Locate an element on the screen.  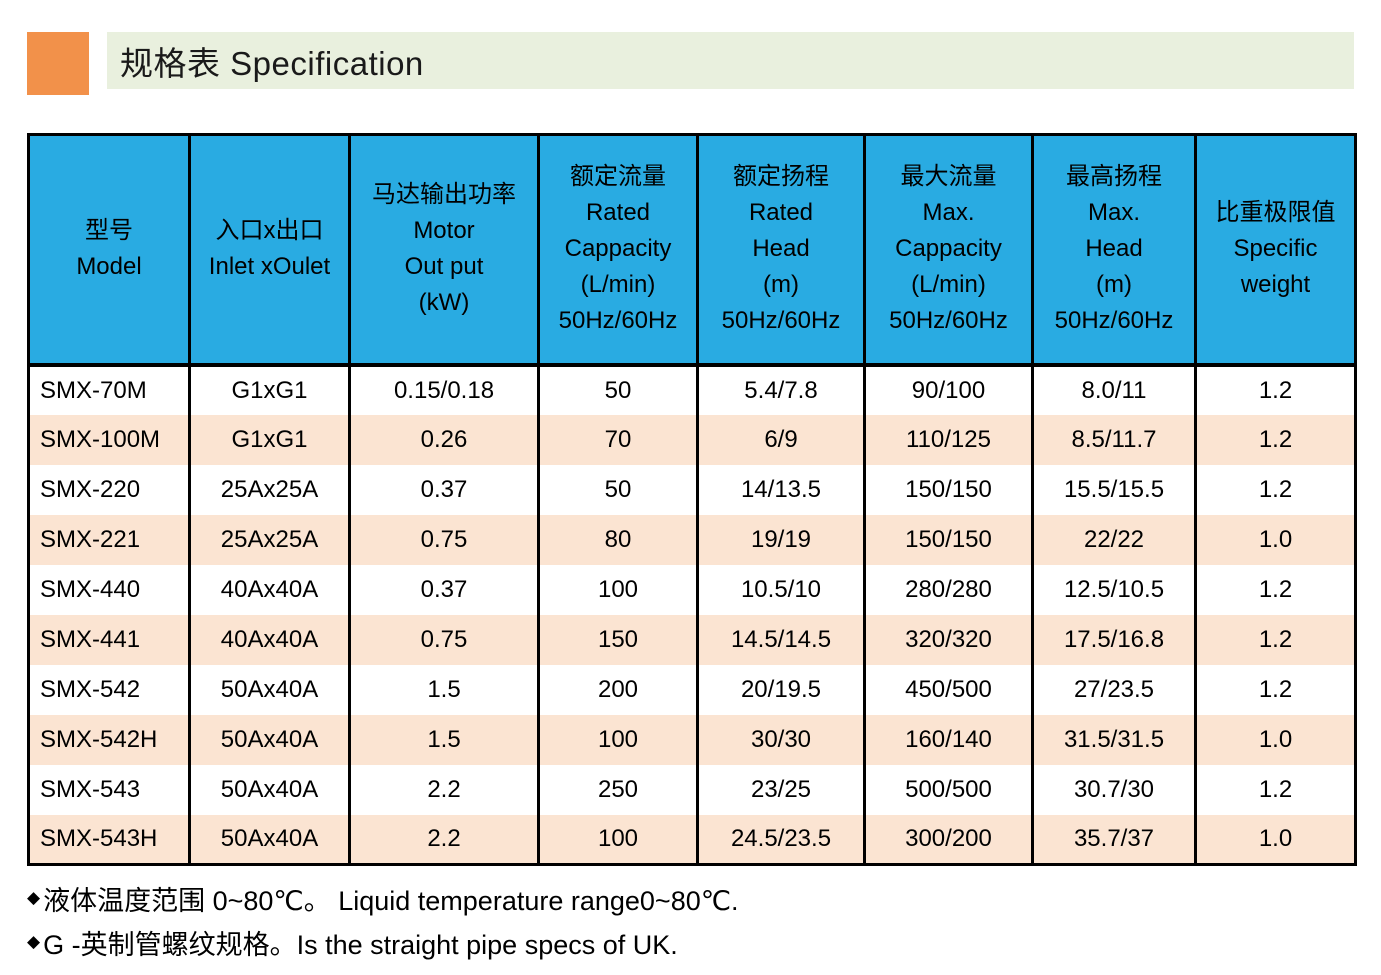
column-header-line: Head is located at coordinates (1114, 249).